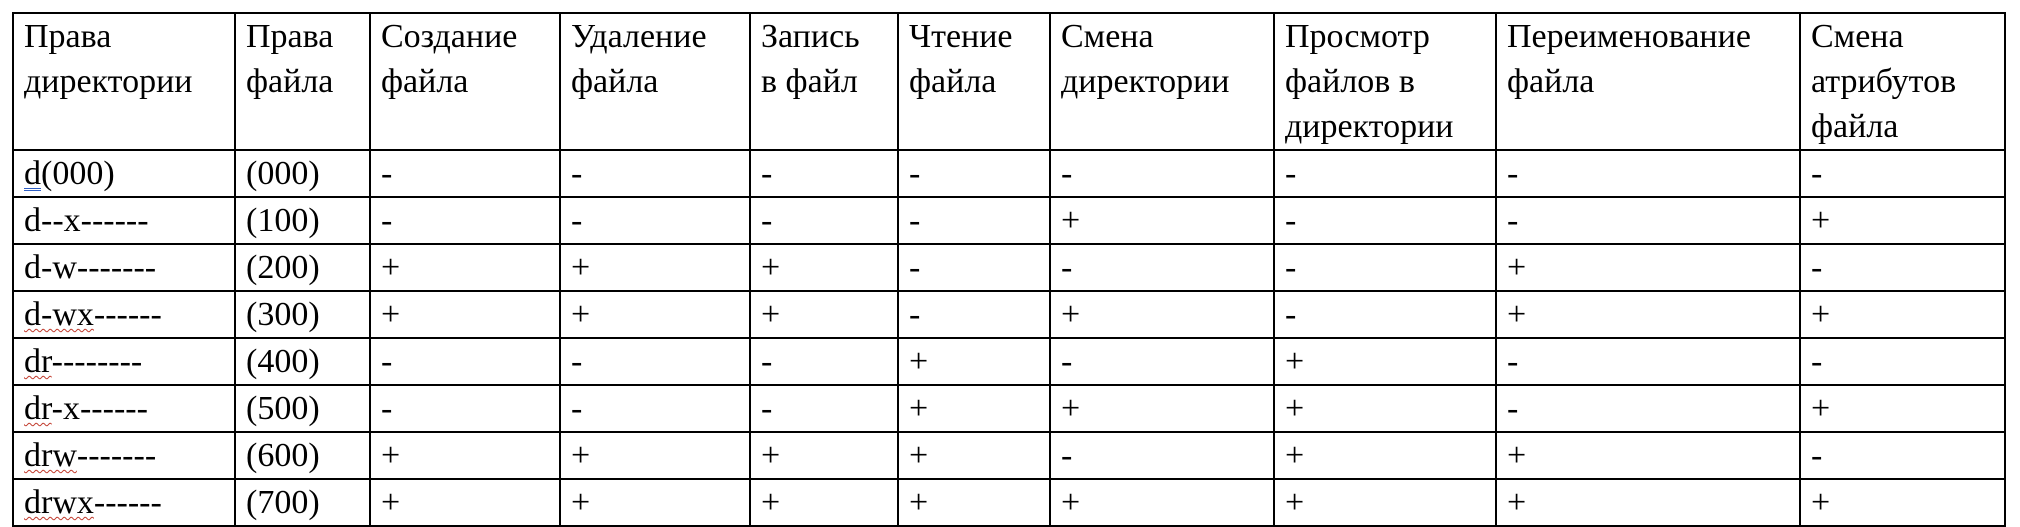 The width and height of the screenshot is (2020, 527). What do you see at coordinates (78, 173) in the screenshot?
I see `dir-rest: (000)` at bounding box center [78, 173].